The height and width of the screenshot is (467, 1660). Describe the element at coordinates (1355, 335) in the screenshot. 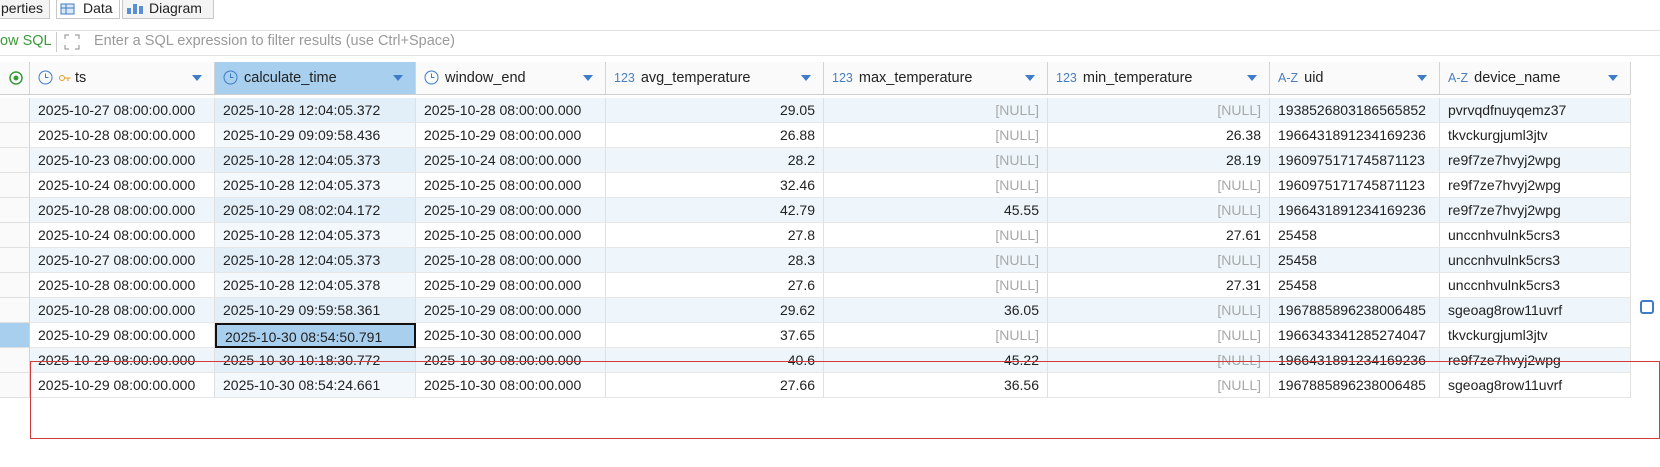

I see `cell: 1966343341285274047` at that location.